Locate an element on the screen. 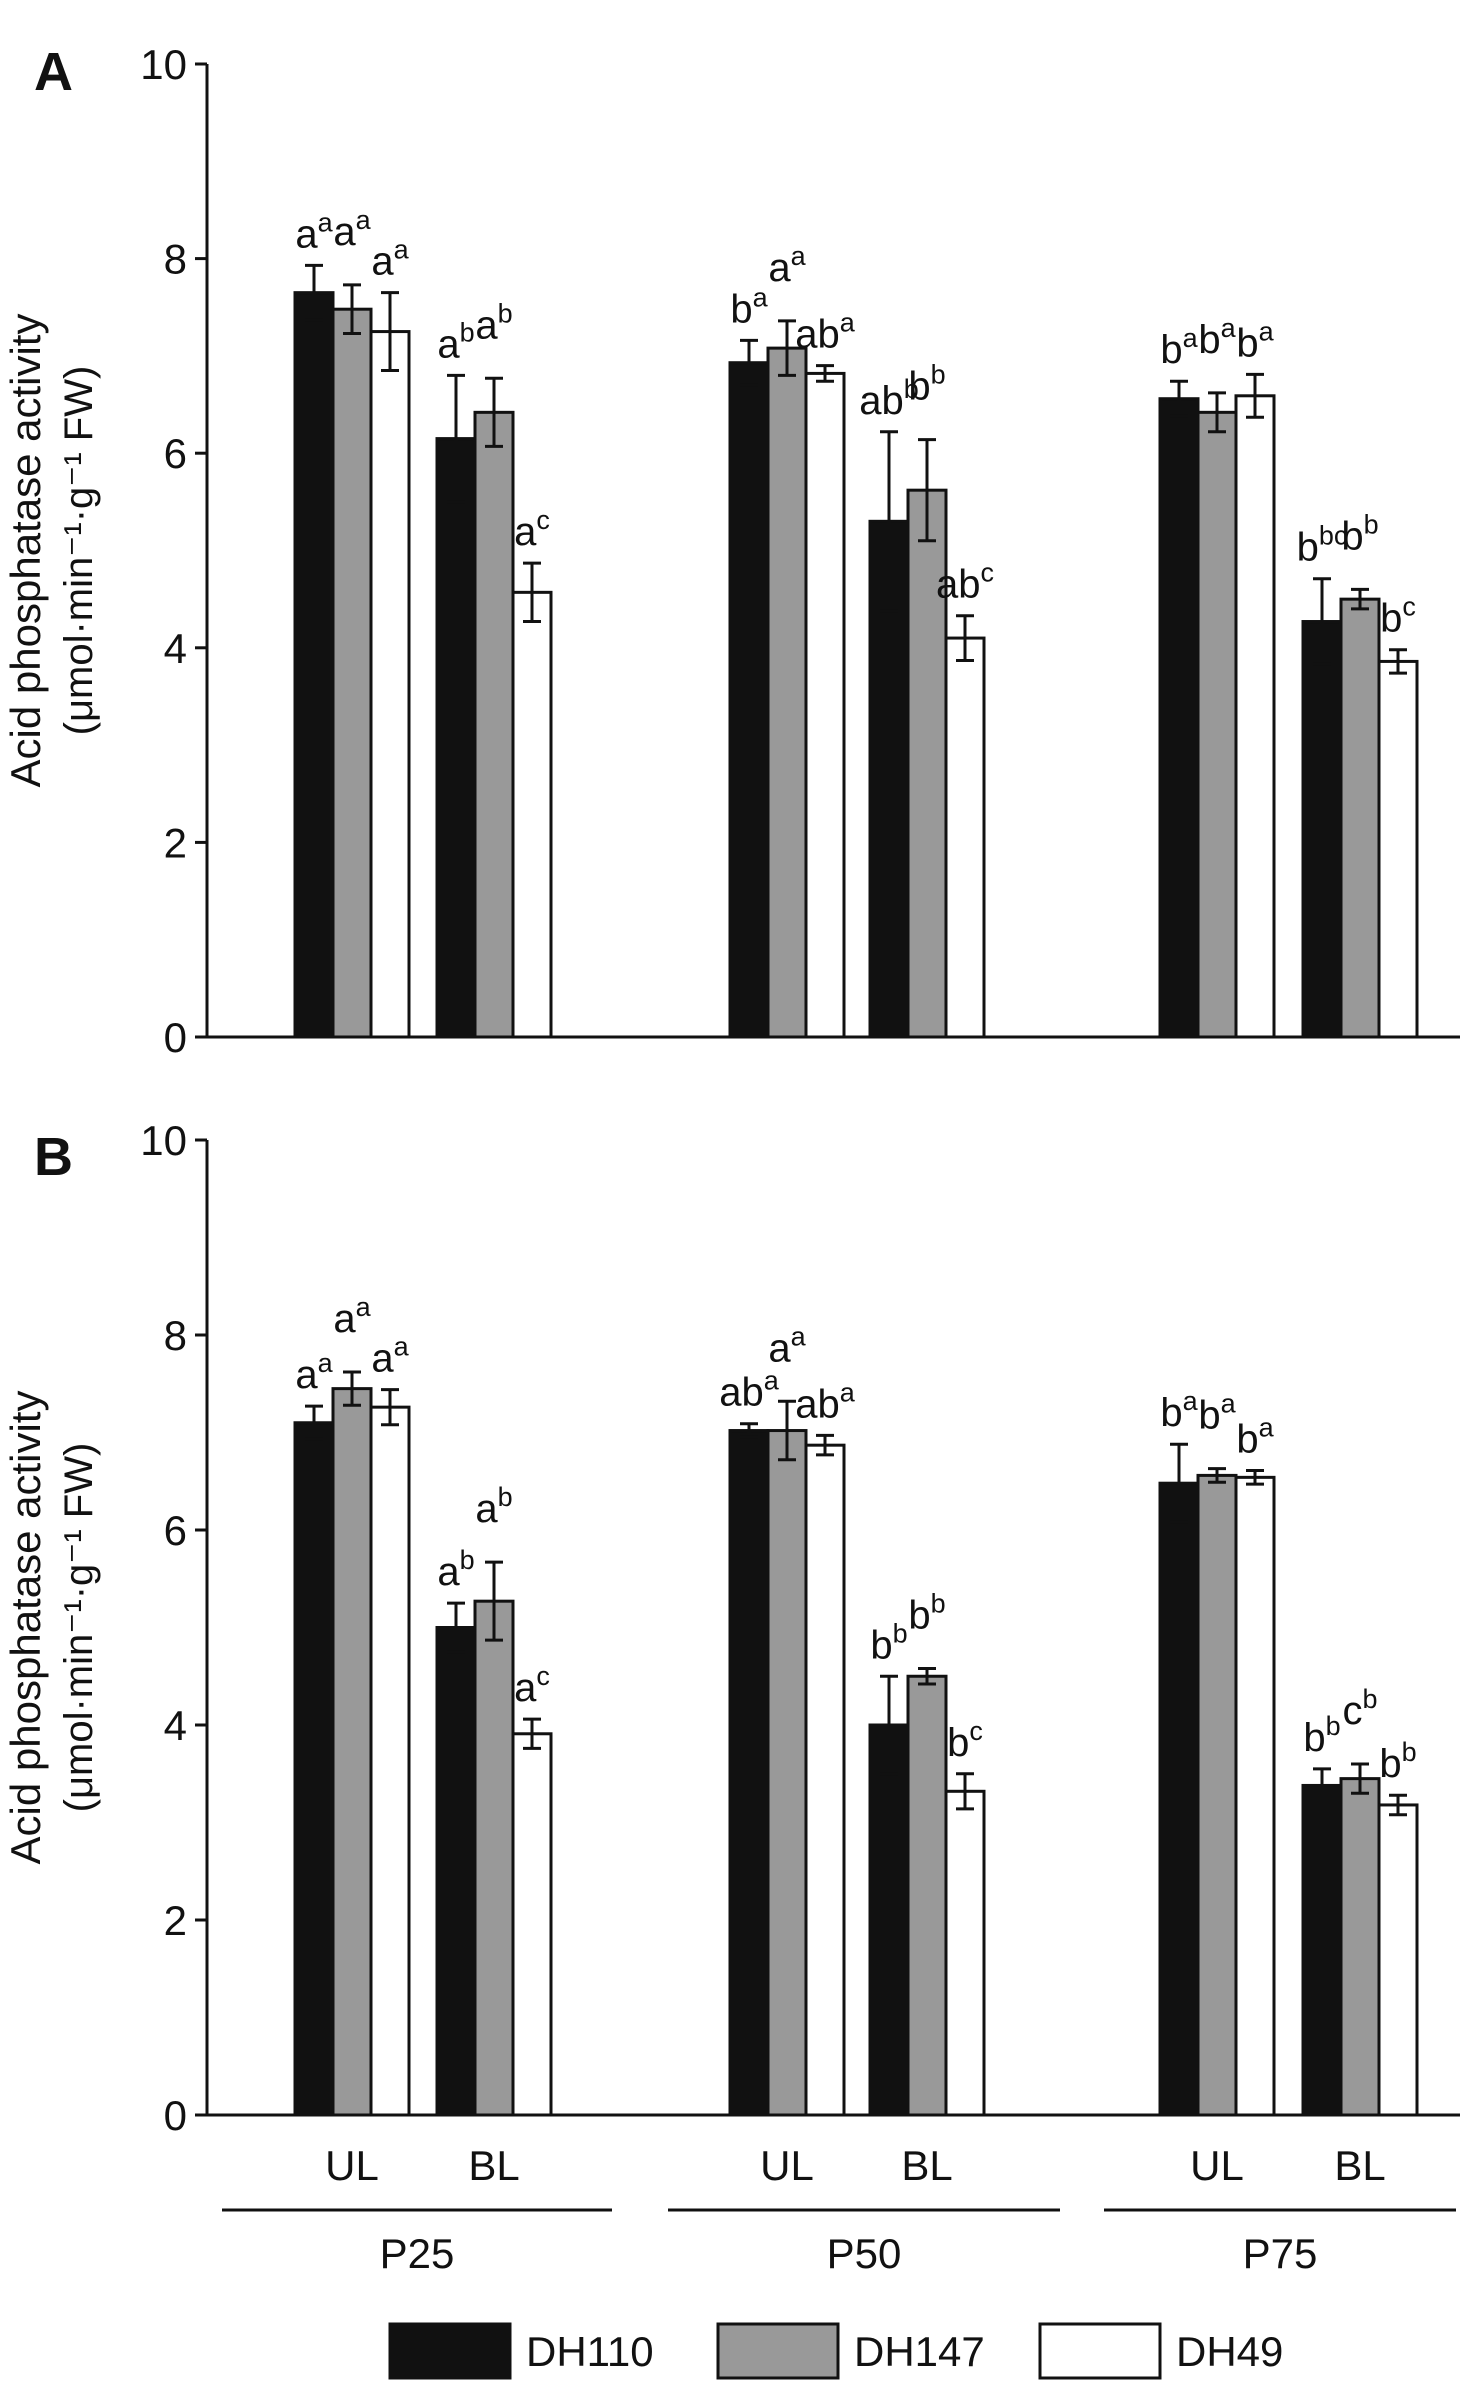 The image size is (1466, 2401). y-tick-label: 2 is located at coordinates (175, 1920).